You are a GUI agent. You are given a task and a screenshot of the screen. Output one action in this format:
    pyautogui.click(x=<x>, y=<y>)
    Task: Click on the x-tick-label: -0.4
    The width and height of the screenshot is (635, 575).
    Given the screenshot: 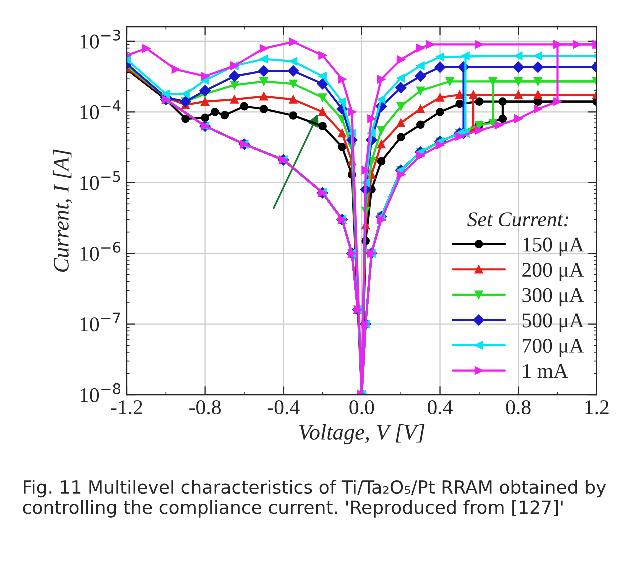 What is the action you would take?
    pyautogui.click(x=284, y=407)
    